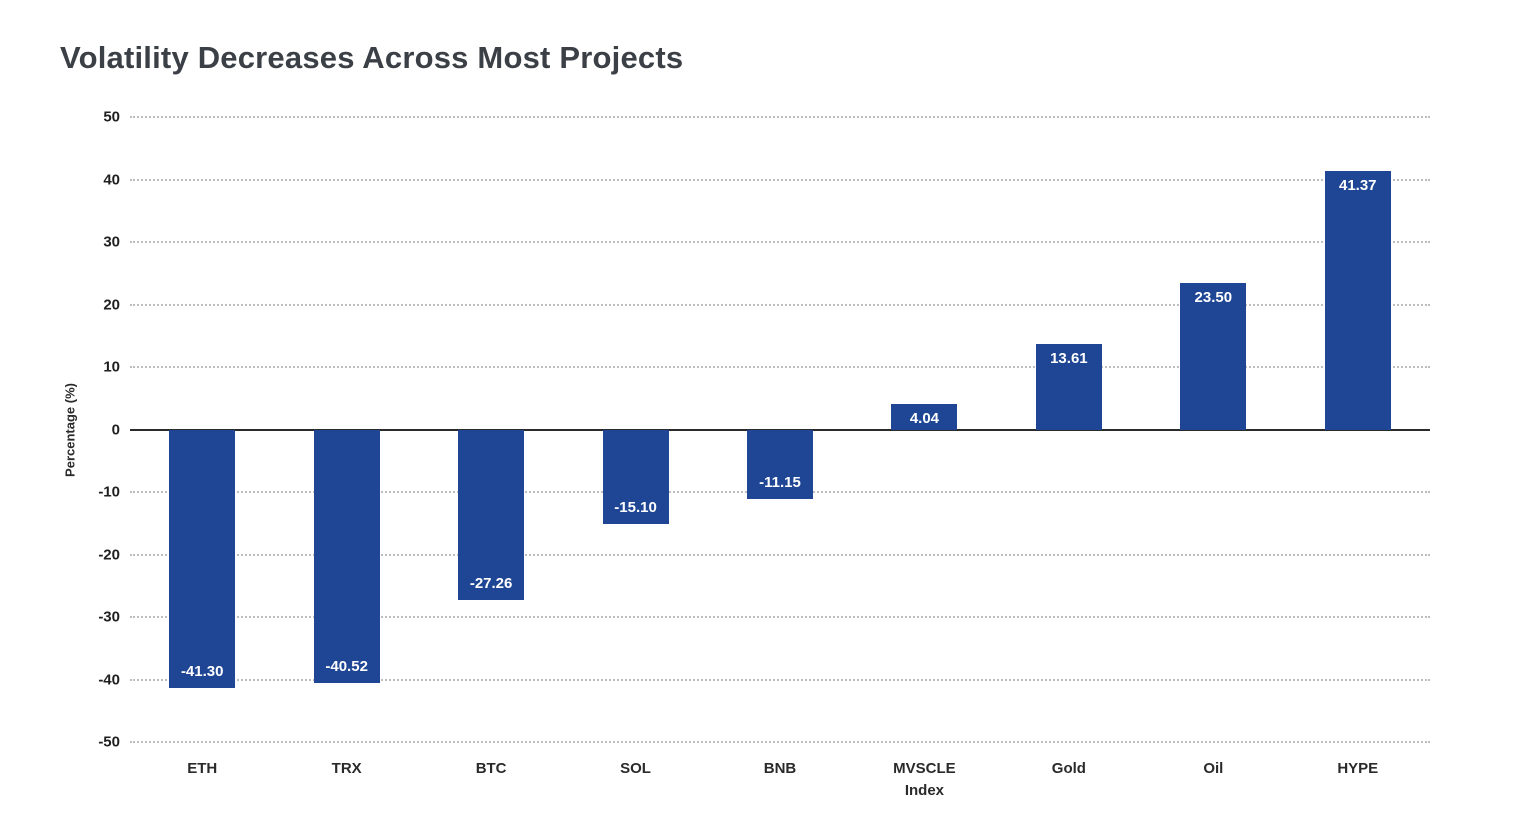 The image size is (1530, 832). What do you see at coordinates (346, 666) in the screenshot?
I see `bar-value-label: -40.52` at bounding box center [346, 666].